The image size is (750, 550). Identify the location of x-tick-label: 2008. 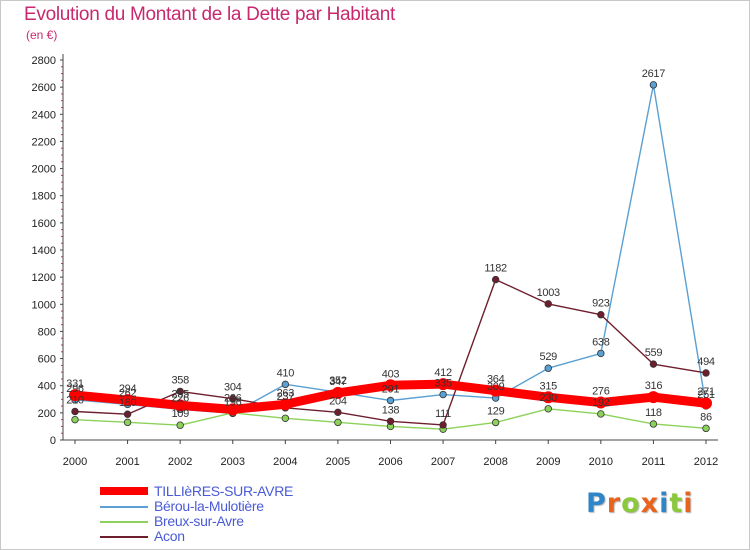
(495, 462).